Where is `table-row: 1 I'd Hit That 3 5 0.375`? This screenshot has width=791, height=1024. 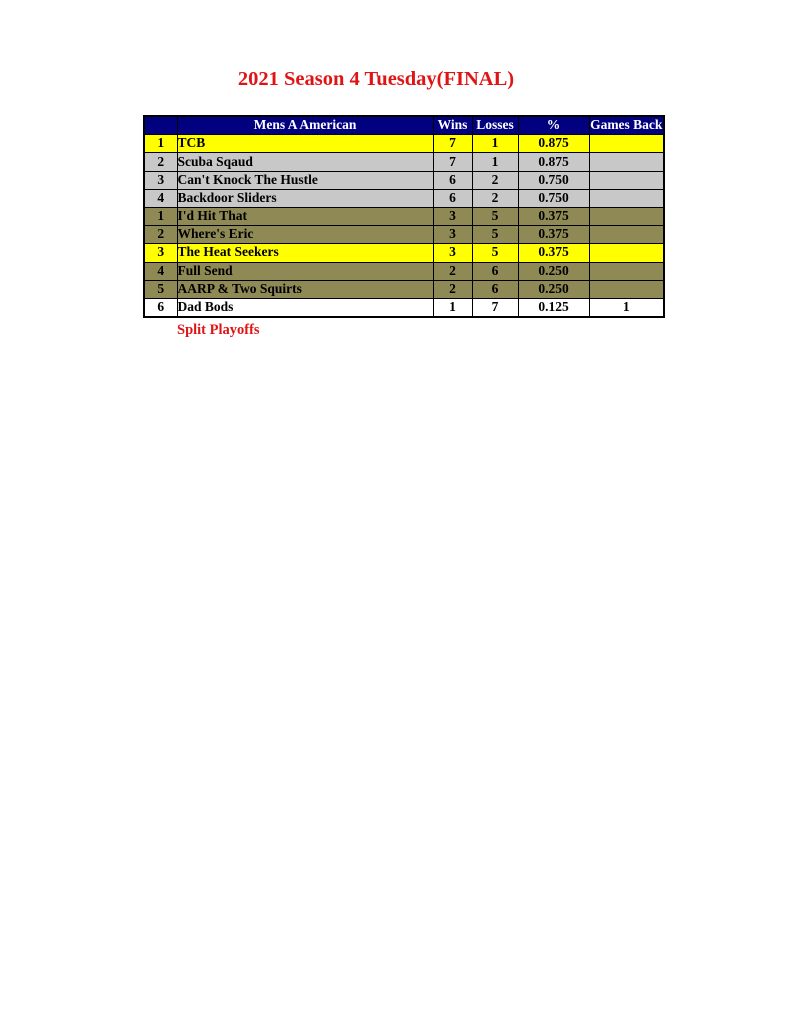
table-row: 1 I'd Hit That 3 5 0.375 is located at coordinates (404, 216).